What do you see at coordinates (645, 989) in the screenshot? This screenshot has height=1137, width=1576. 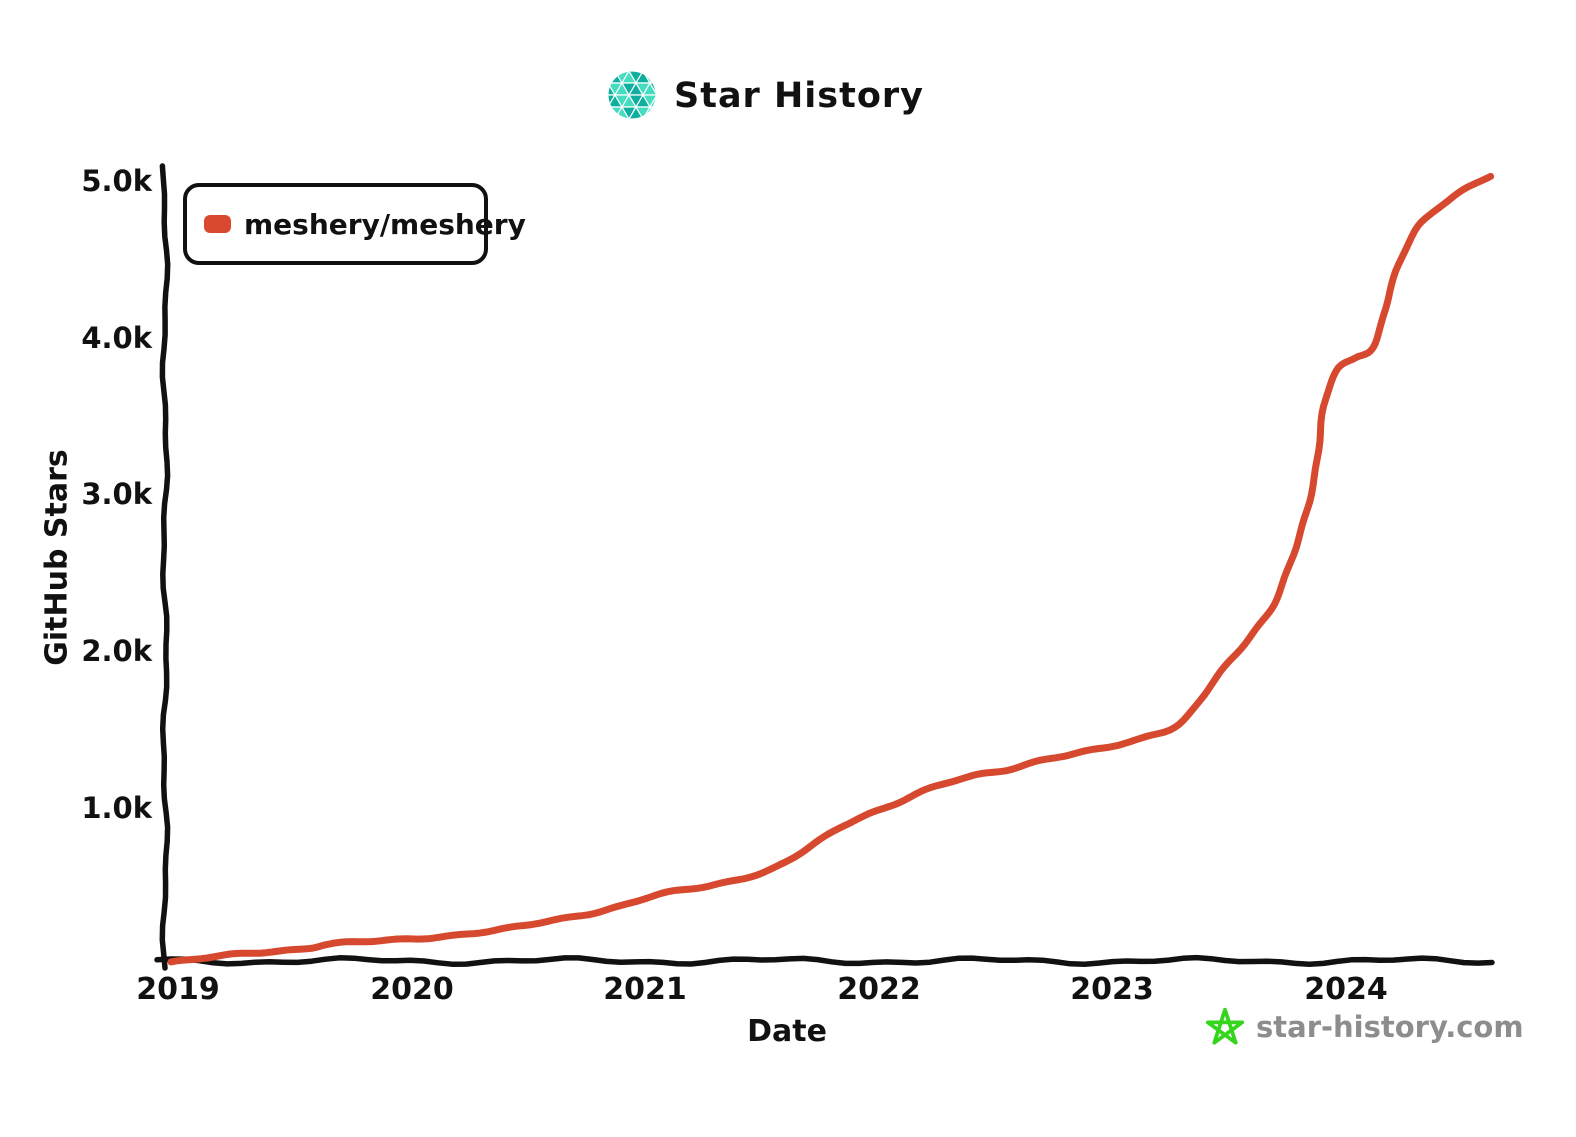 I see `x-tick-label: 2021` at bounding box center [645, 989].